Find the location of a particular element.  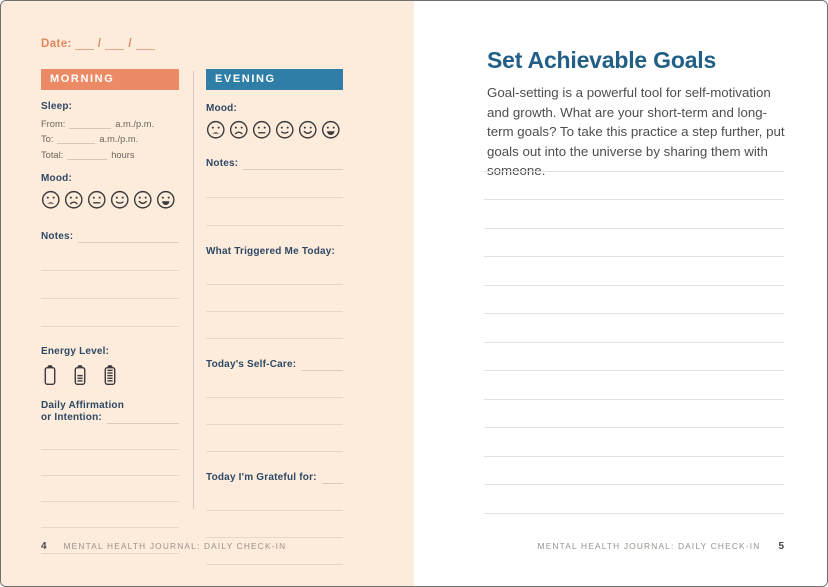

date-label: Date: is located at coordinates (56, 44).